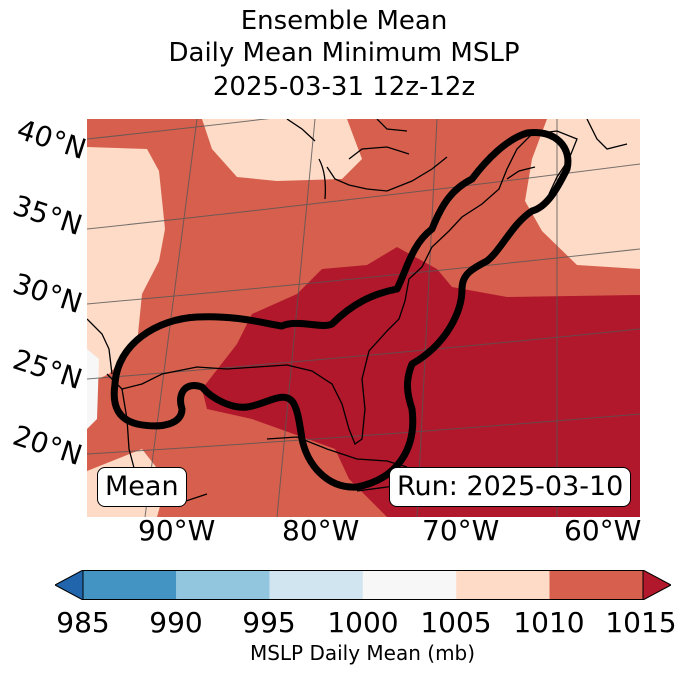  I want to click on colorbar-extend-low, so click(69, 585).